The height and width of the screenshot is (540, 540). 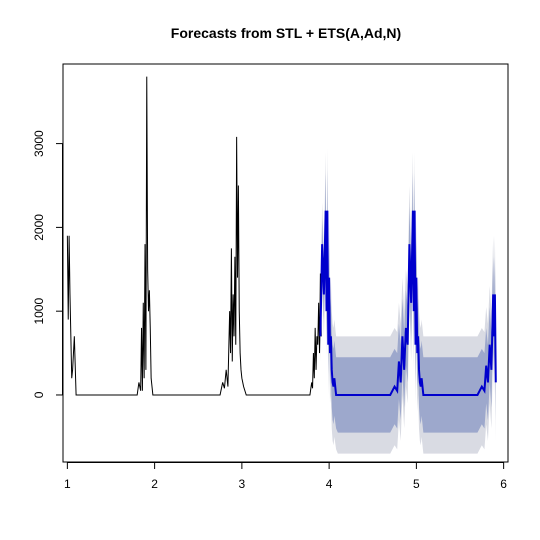 I want to click on forecast-series, so click(x=408, y=303).